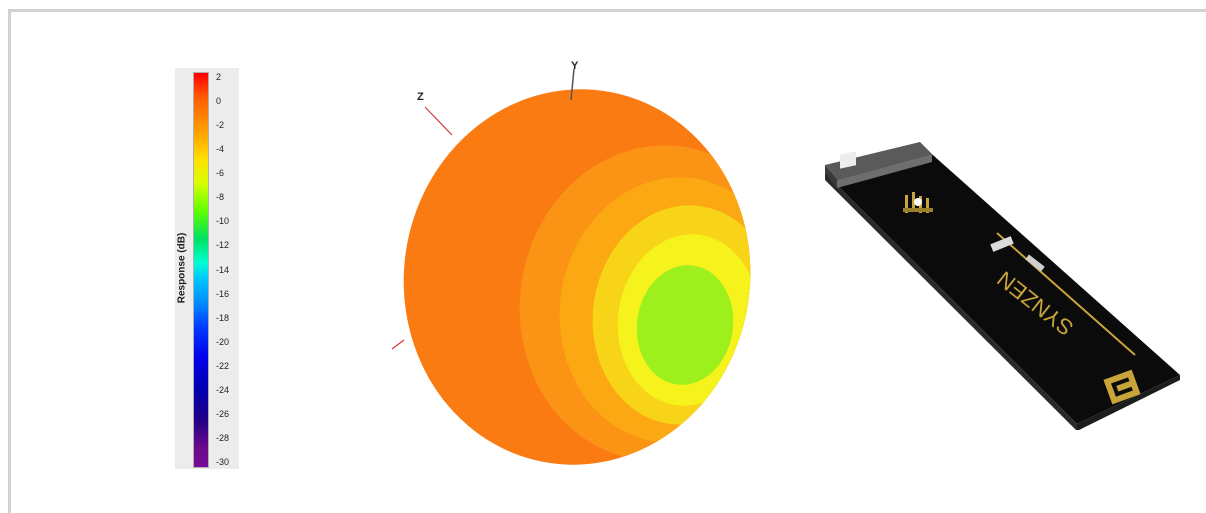  I want to click on colorbar-gradient, so click(201, 270).